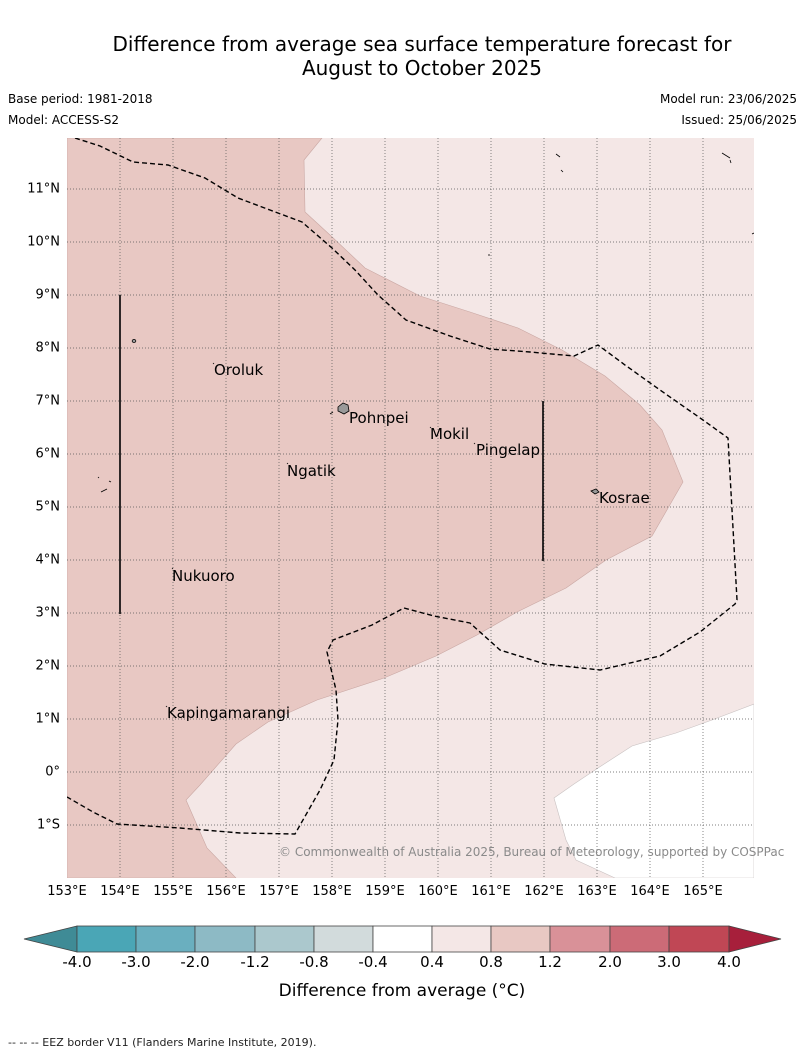 The width and height of the screenshot is (804, 1058). I want to click on title-line-2: August to October 2025, so click(422, 68).